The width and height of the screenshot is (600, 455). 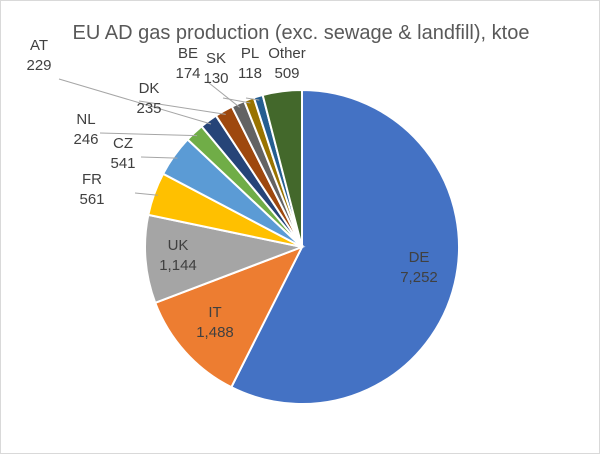 I want to click on leader-line-fr, so click(x=146, y=194).